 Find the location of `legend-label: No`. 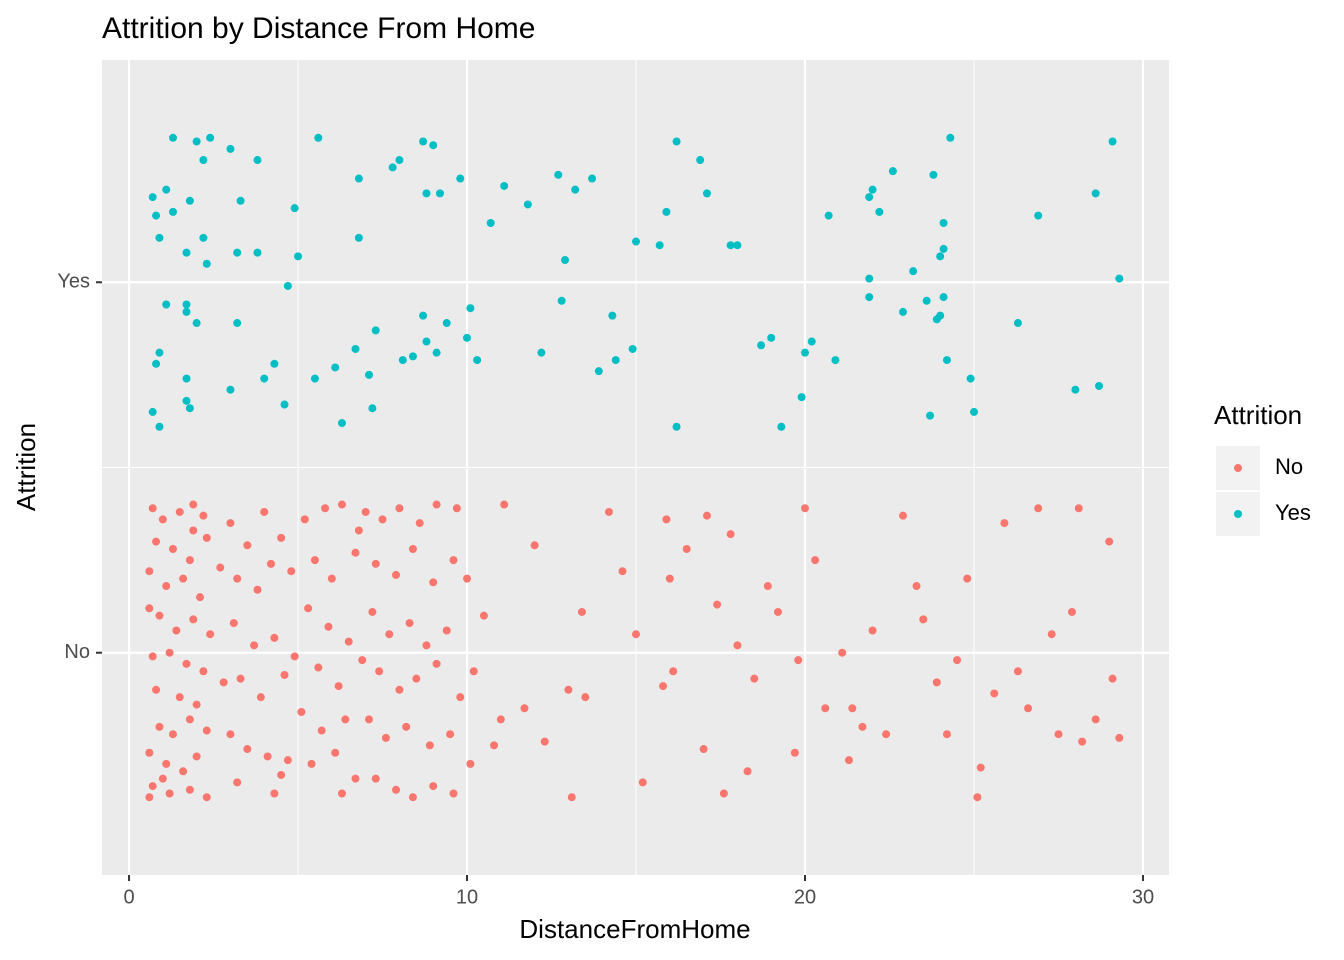

legend-label: No is located at coordinates (1289, 466).